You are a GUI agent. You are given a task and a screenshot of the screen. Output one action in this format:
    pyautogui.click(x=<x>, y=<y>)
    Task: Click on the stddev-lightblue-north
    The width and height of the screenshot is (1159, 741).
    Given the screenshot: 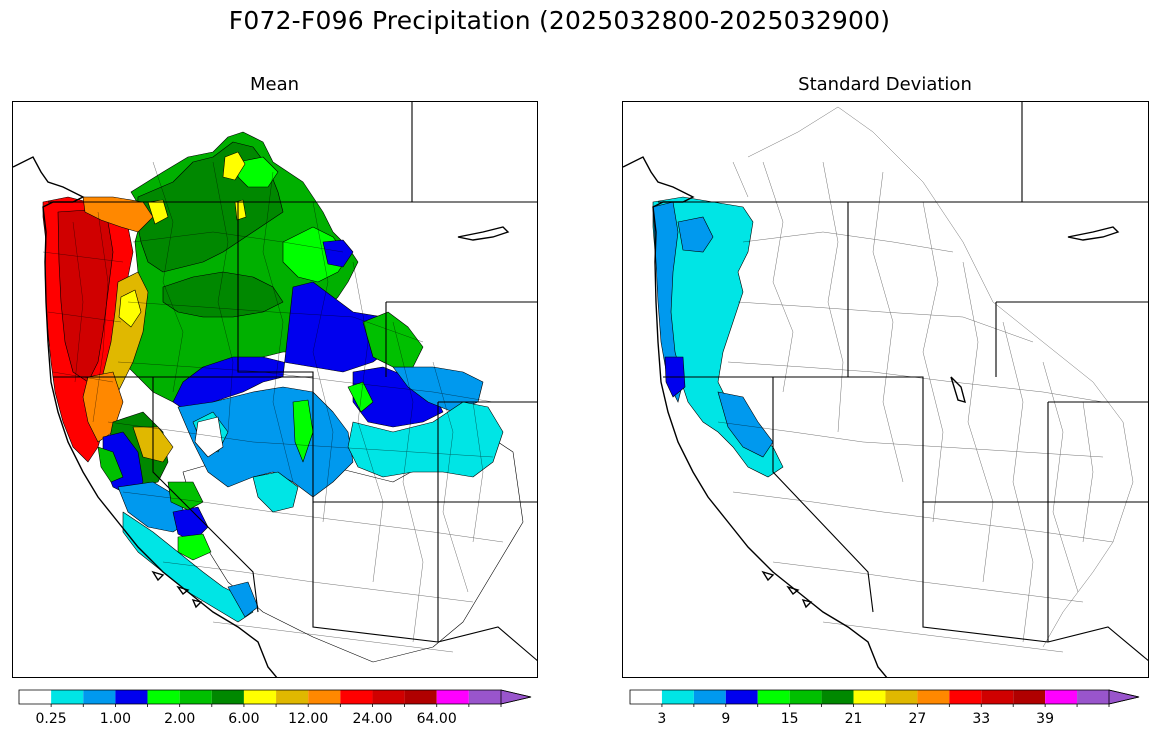 What is the action you would take?
    pyautogui.click(x=695, y=234)
    